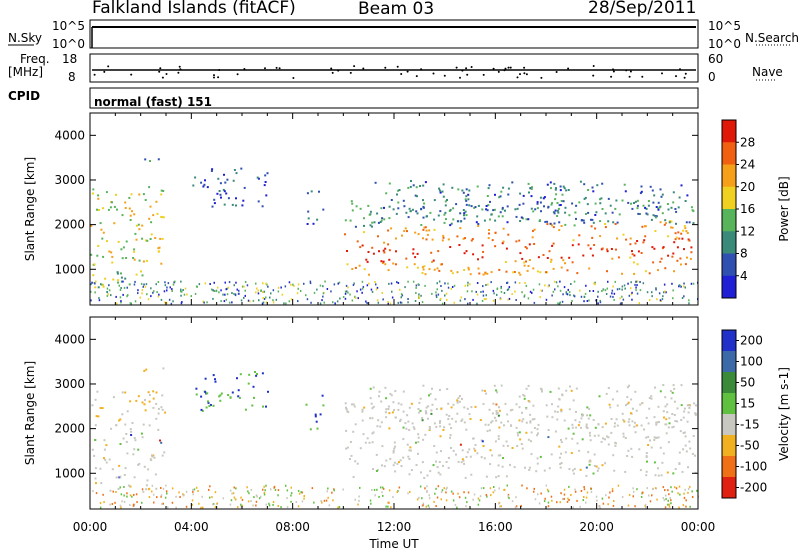 This screenshot has width=800, height=554. I want to click on x-tick-label: 04:00, so click(191, 527).